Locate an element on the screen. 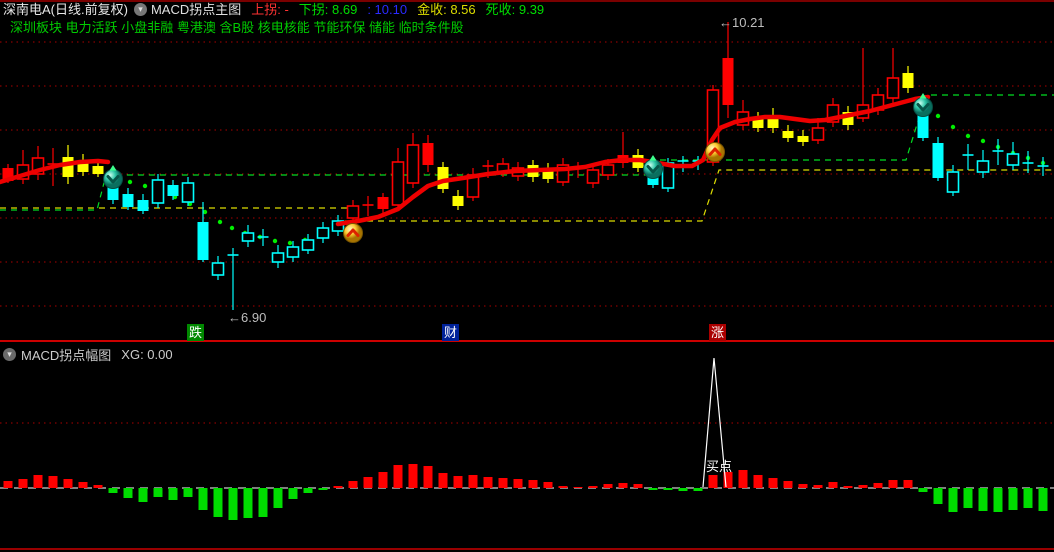 The image size is (1054, 552). yellow-guide-line is located at coordinates (699, 195).